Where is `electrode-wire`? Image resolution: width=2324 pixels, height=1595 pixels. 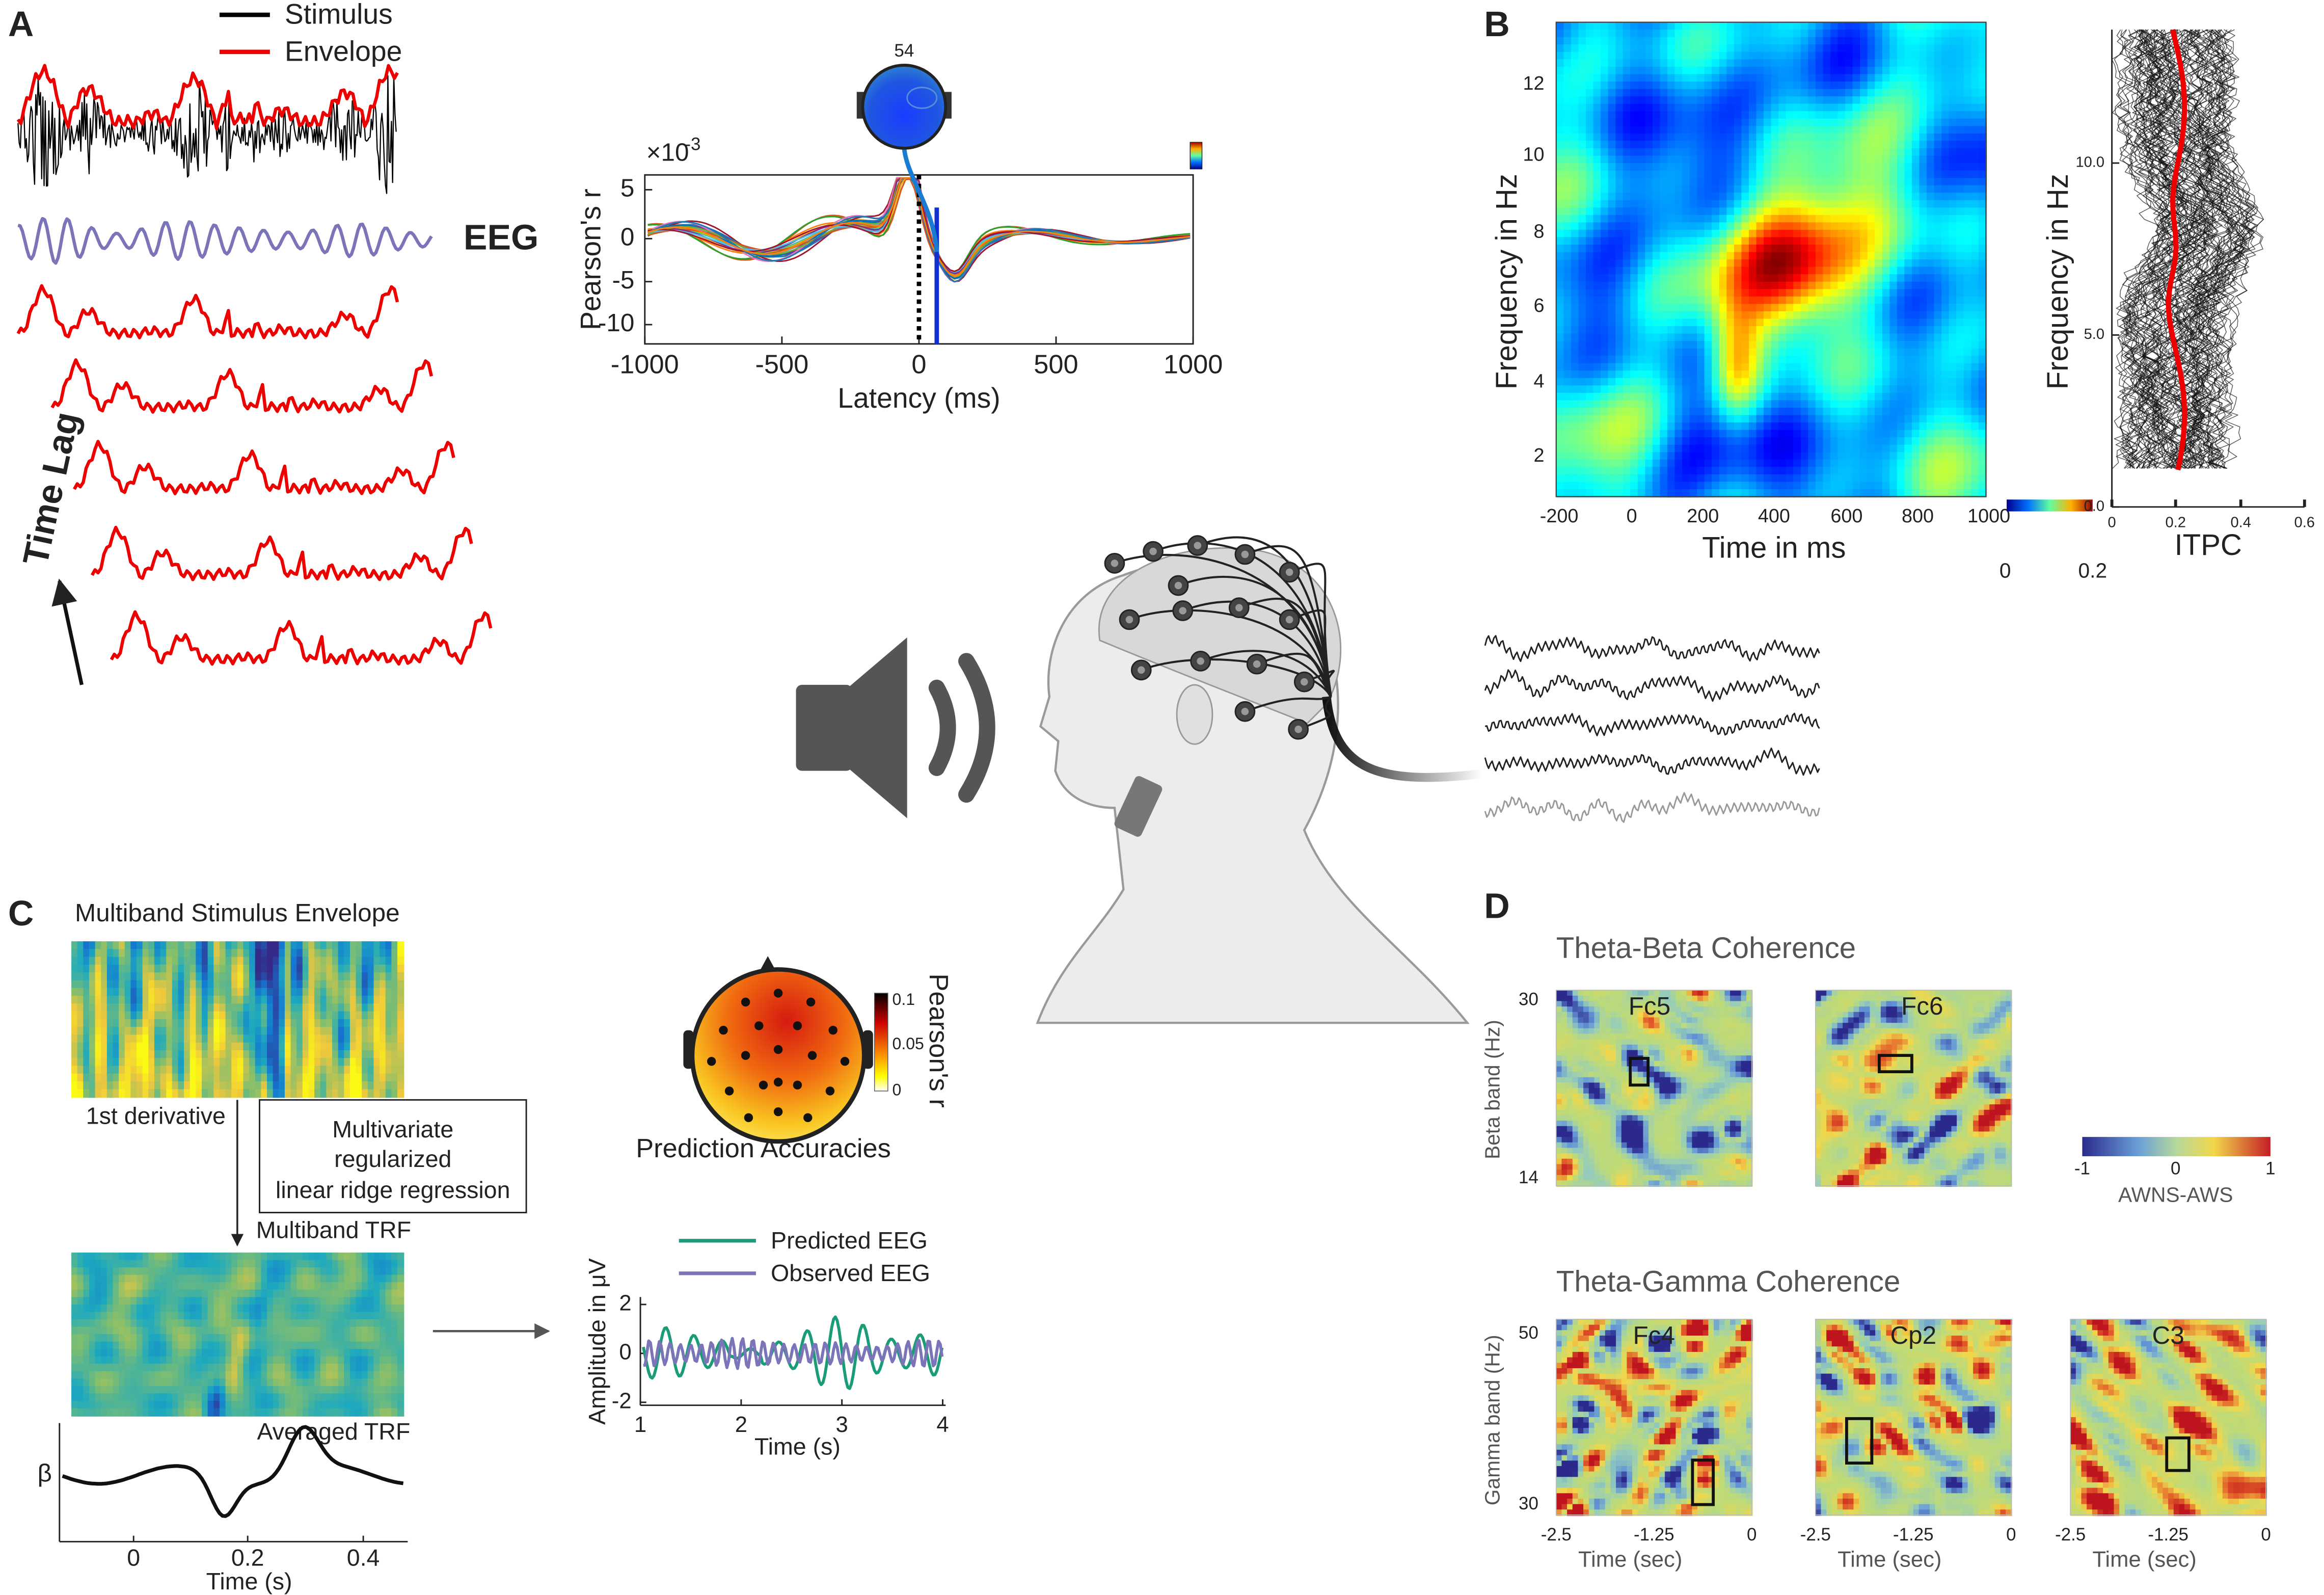
electrode-wire is located at coordinates (1315, 713).